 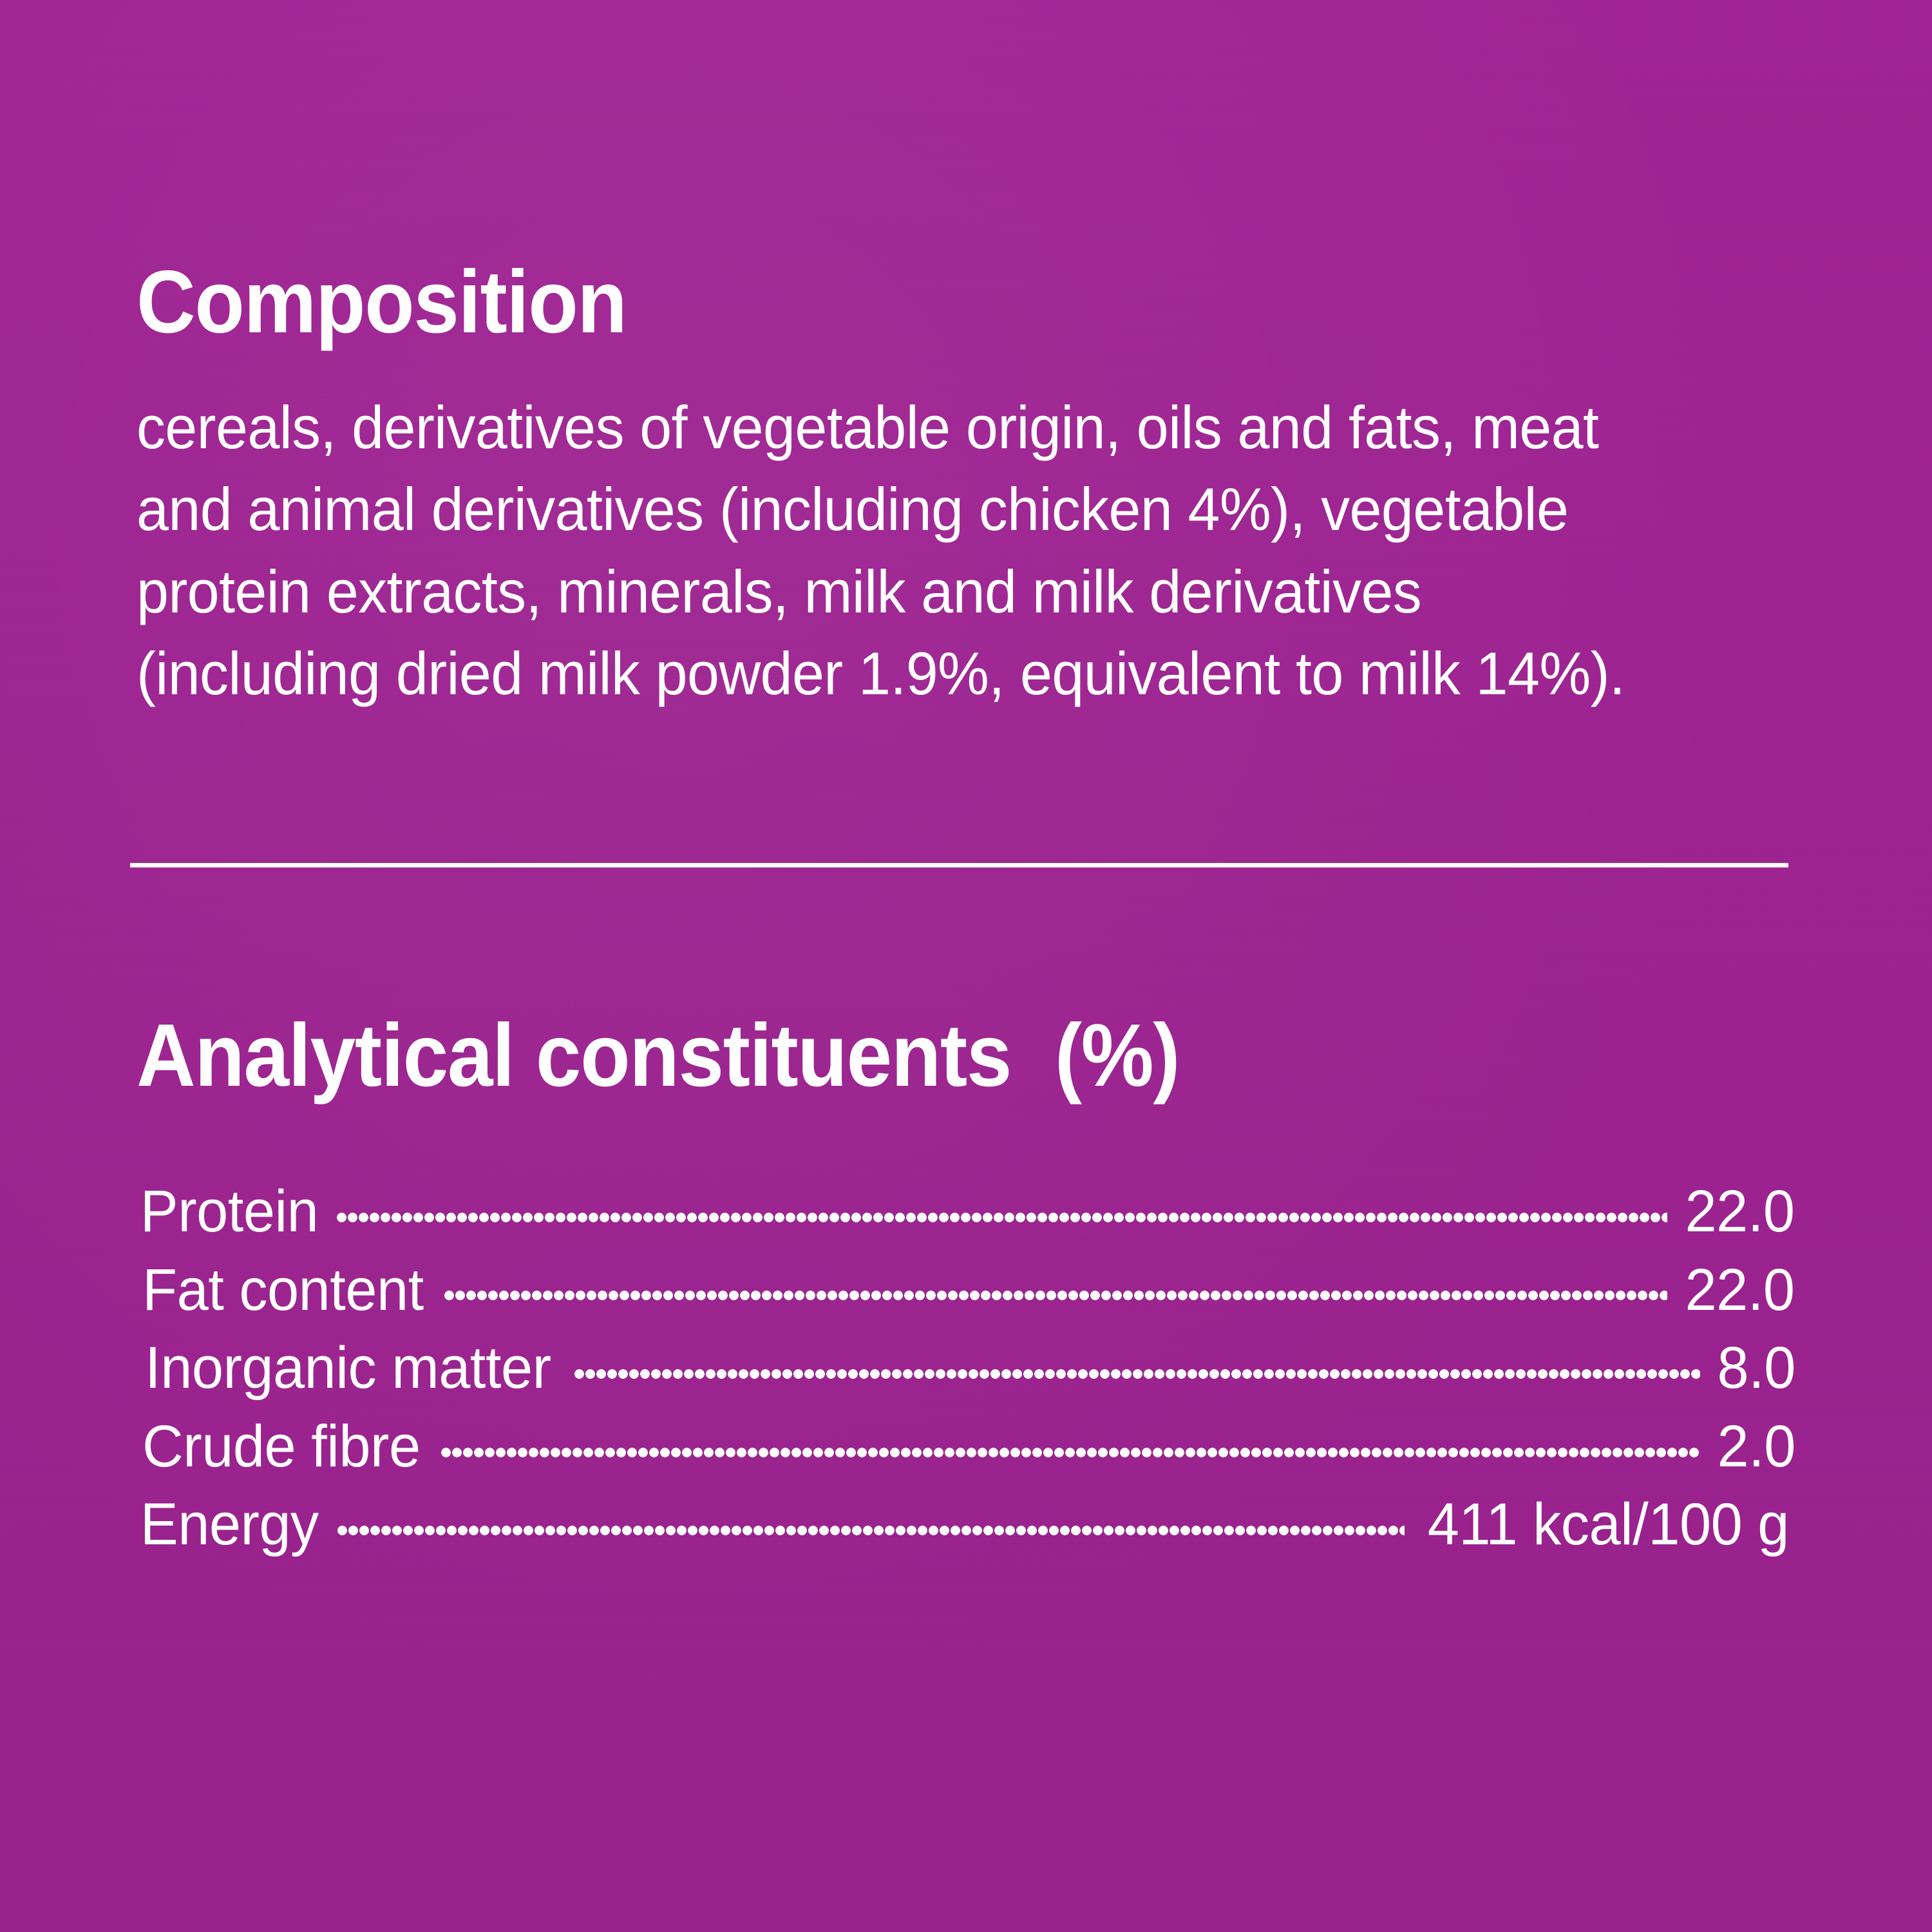 I want to click on constituent-label: Energy, so click(x=230, y=1525).